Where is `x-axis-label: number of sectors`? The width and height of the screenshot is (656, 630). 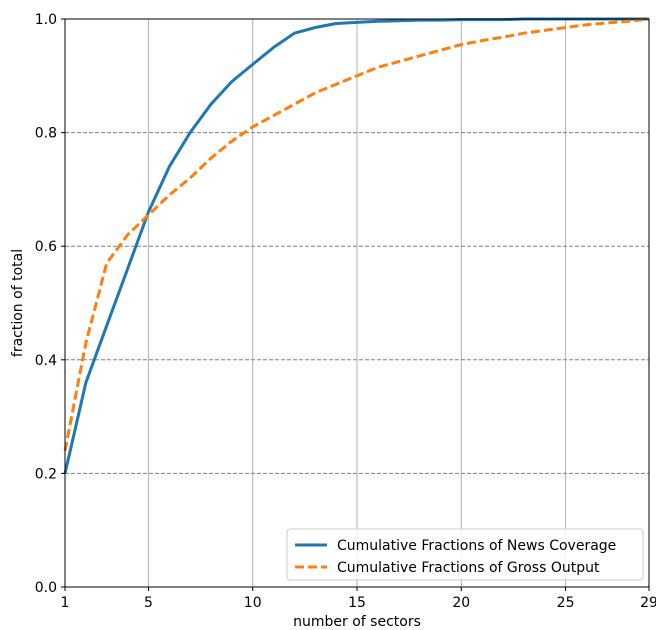 x-axis-label: number of sectors is located at coordinates (357, 622).